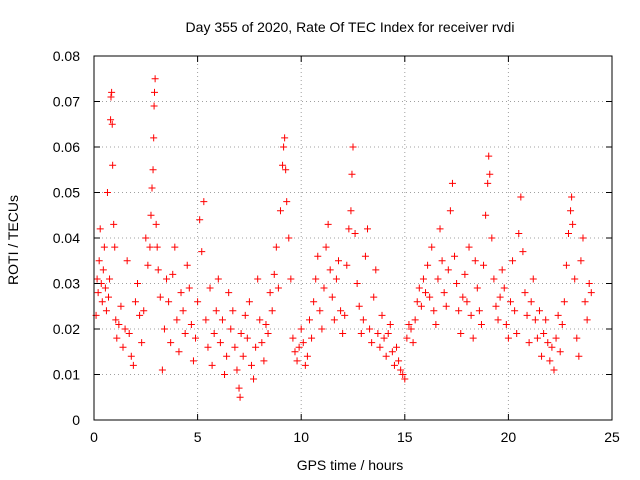 The height and width of the screenshot is (480, 640). Describe the element at coordinates (94, 437) in the screenshot. I see `x-tick-label: 0` at that location.